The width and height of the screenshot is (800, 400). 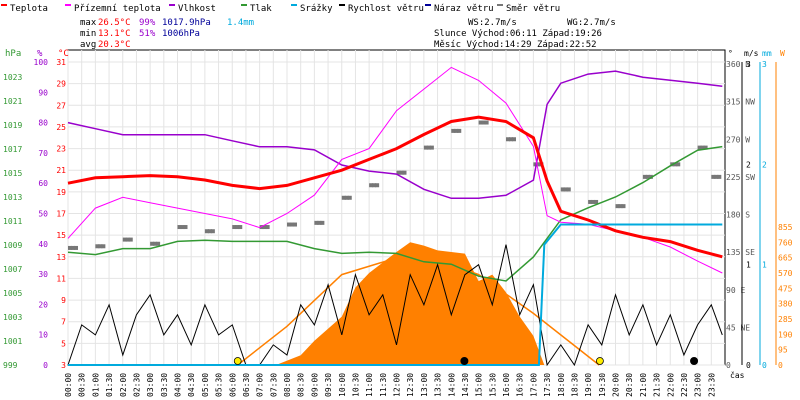 What do you see at coordinates (785, 227) in the screenshot?
I see `axis-tick-wm2: 855` at bounding box center [785, 227].